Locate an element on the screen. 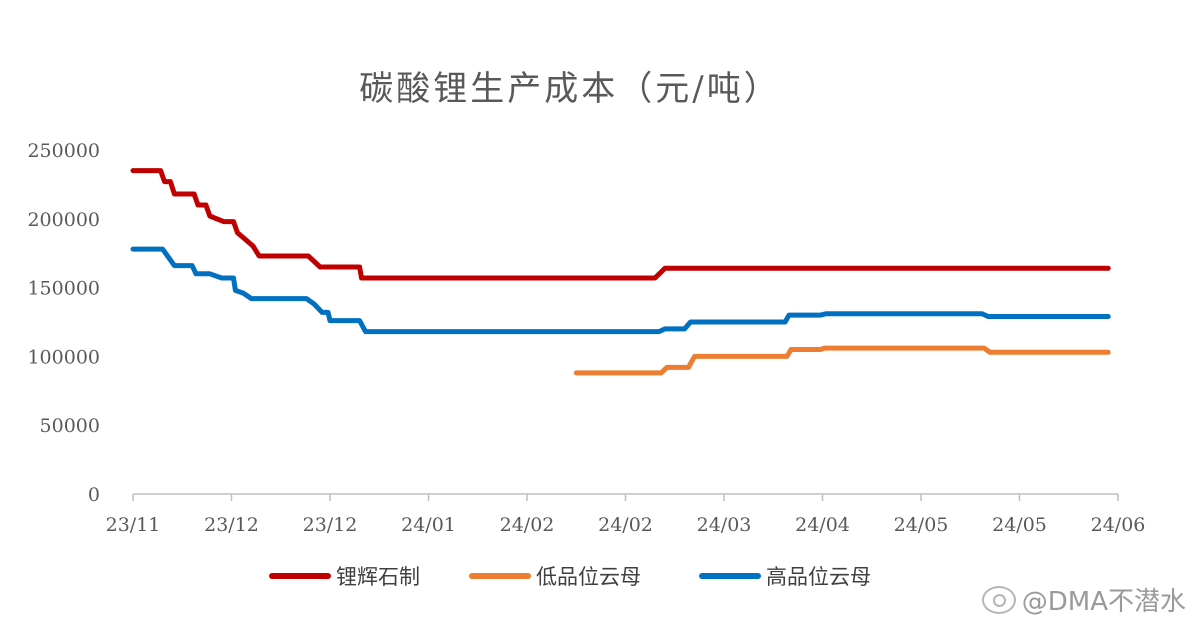  legend-label: 低品位云母 is located at coordinates (588, 577).